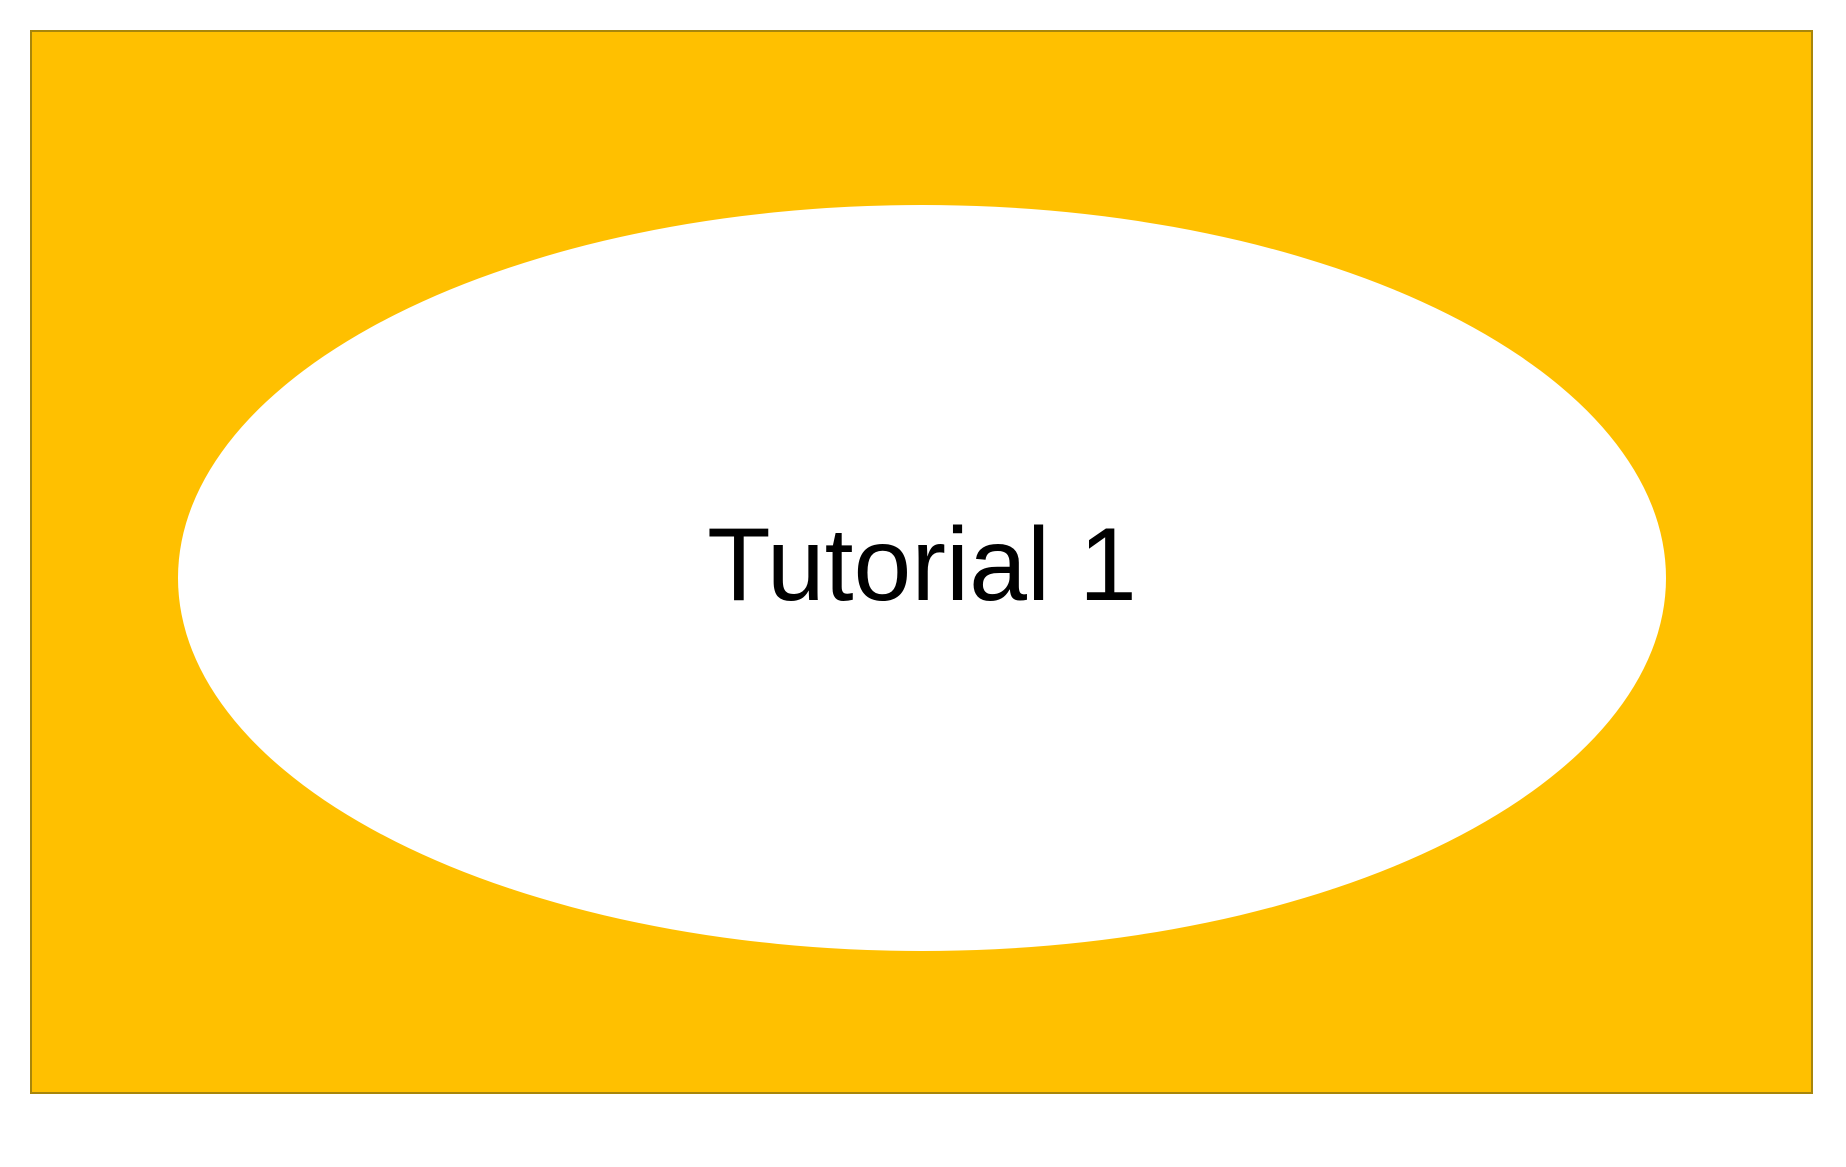 Image resolution: width=1846 pixels, height=1167 pixels. Describe the element at coordinates (922, 565) in the screenshot. I see `slide-title: Tutorial 1` at that location.